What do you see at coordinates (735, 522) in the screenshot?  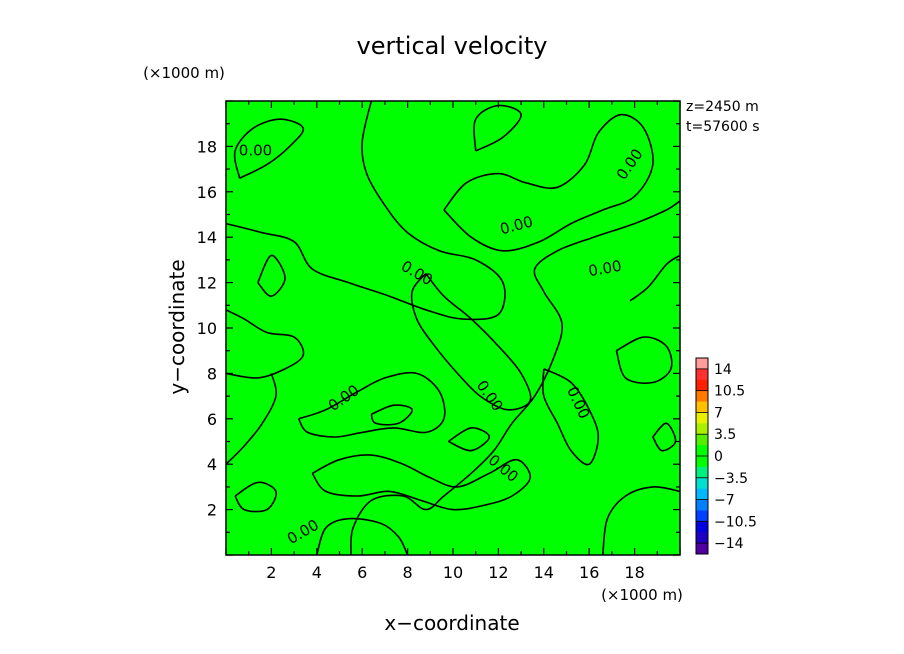 I see `colorbar-label: −10.5` at bounding box center [735, 522].